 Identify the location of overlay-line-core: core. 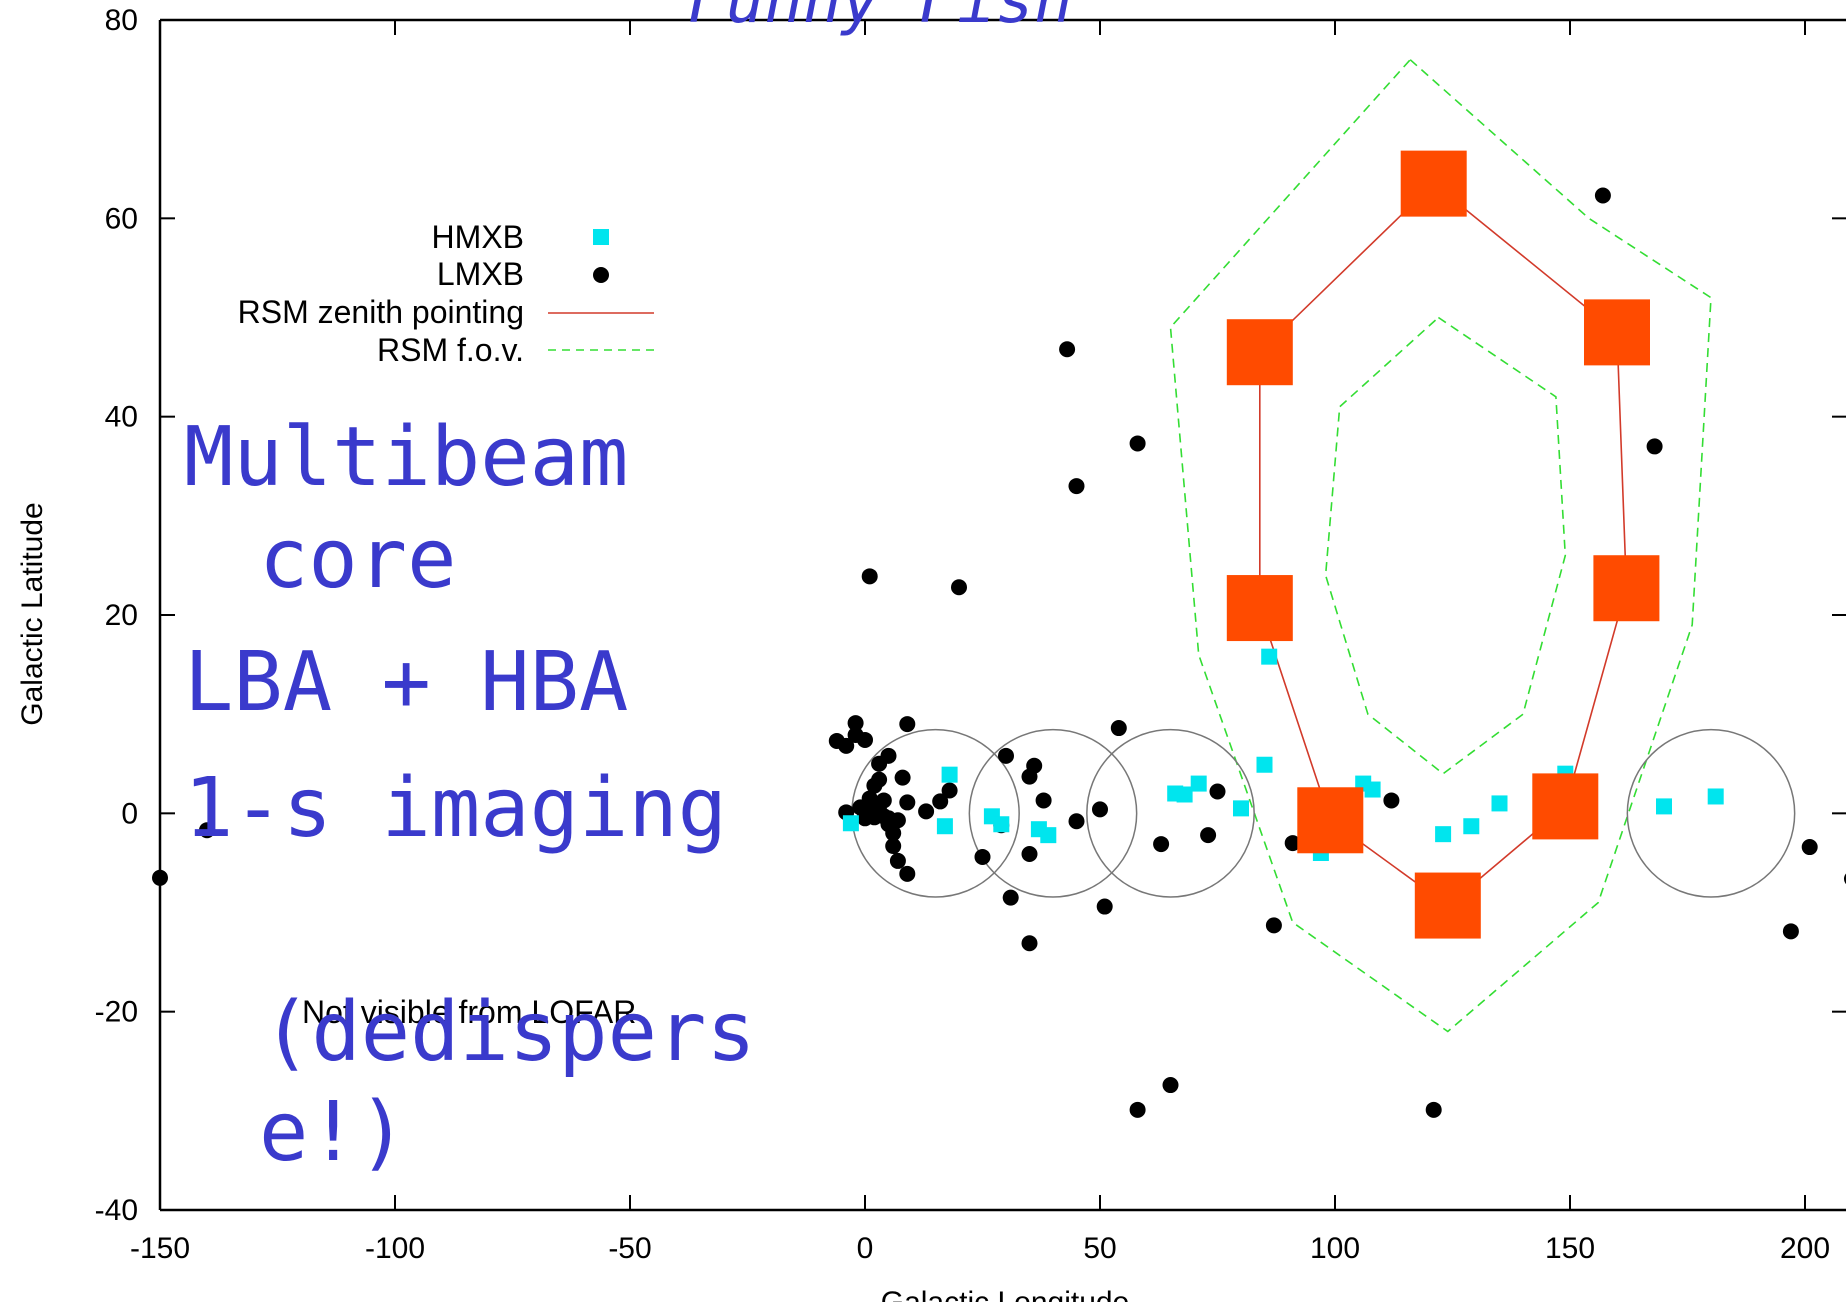
(357, 559).